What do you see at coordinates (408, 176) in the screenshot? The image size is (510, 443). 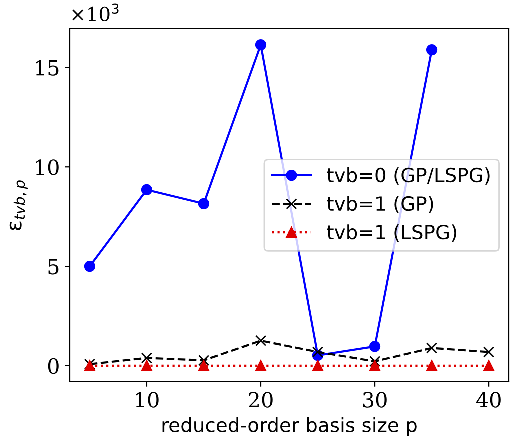 I see `legend-label: tvb=0 (GP/LSPG)` at bounding box center [408, 176].